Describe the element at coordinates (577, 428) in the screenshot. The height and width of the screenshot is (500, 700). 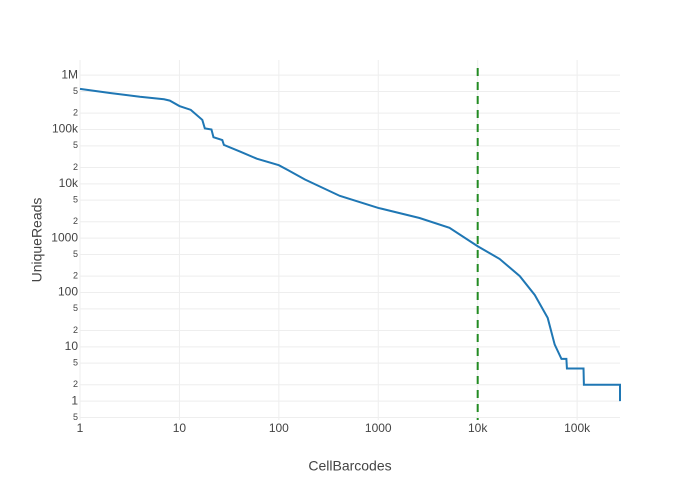
I see `x-tick-label: 100k` at that location.